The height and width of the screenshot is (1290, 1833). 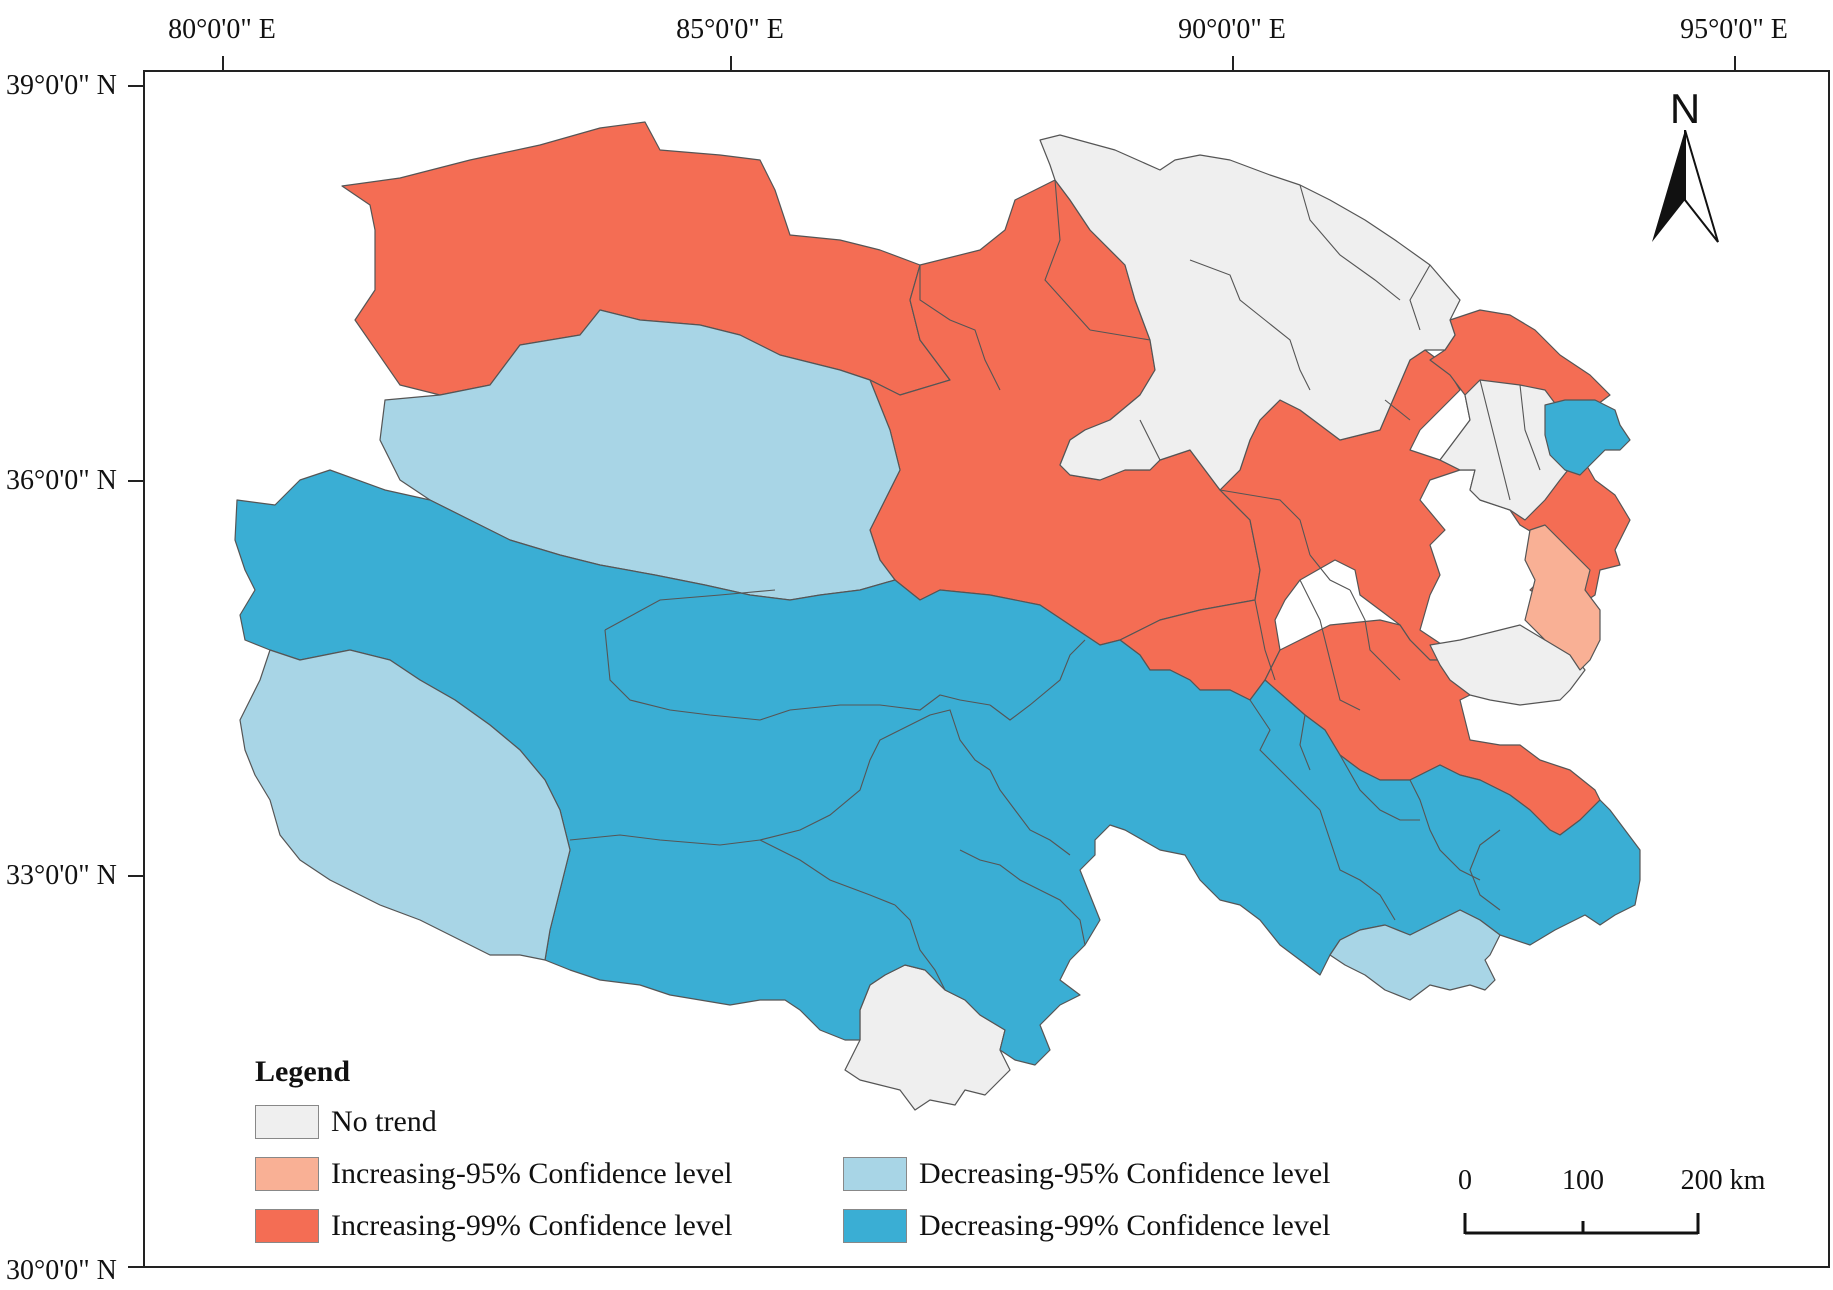 What do you see at coordinates (1250, 312) in the screenshot?
I see `region-notrend-northeast` at bounding box center [1250, 312].